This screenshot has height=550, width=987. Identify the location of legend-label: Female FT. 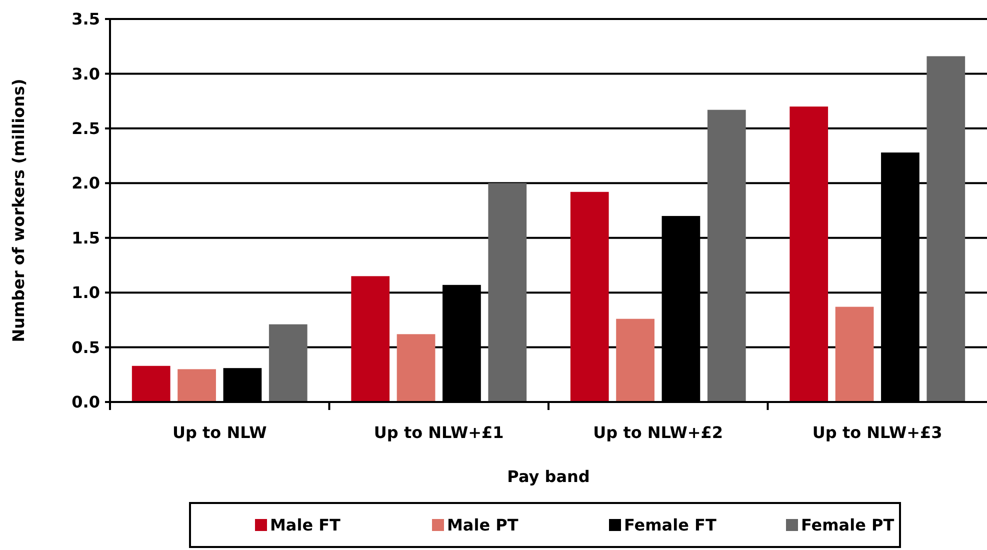
(670, 525).